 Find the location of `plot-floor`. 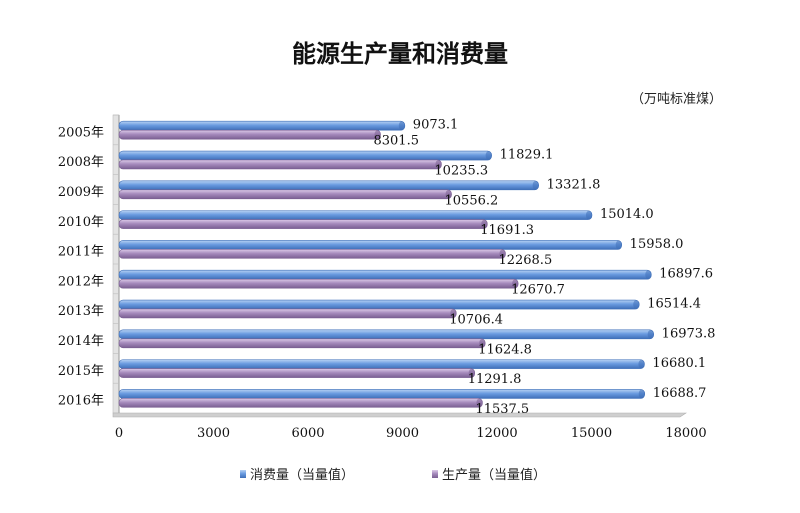

plot-floor is located at coordinates (399, 415).